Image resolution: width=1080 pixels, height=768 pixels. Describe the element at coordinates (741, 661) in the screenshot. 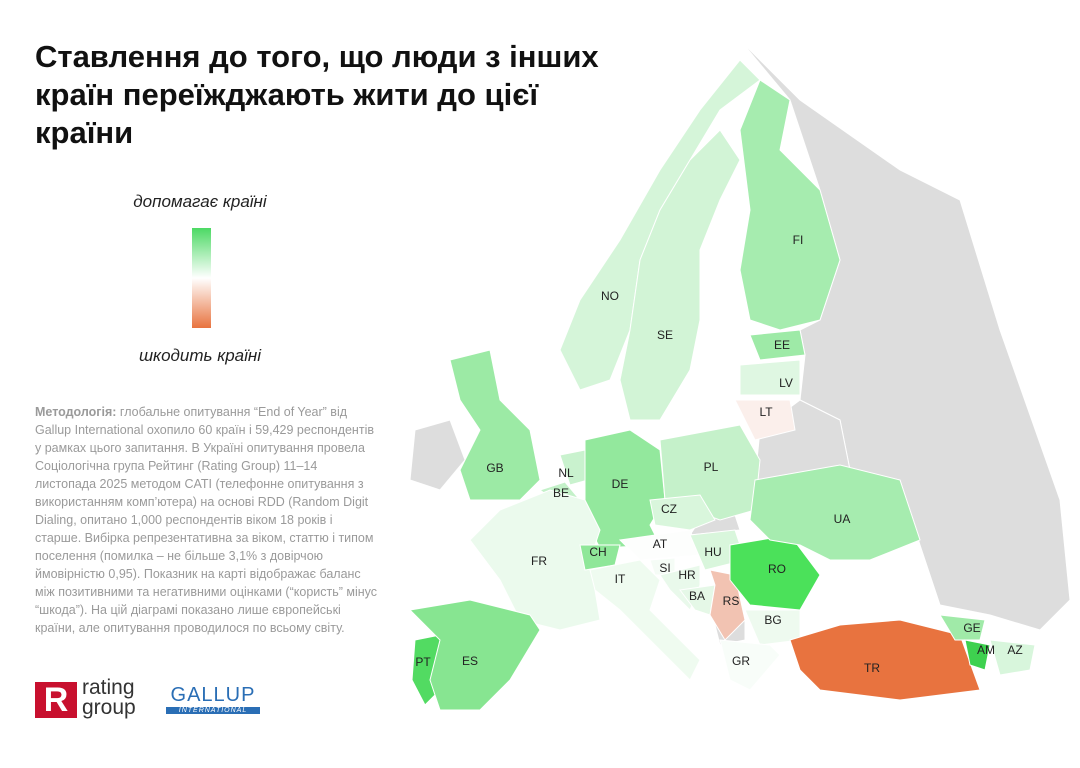

I see `country-label: GR` at that location.